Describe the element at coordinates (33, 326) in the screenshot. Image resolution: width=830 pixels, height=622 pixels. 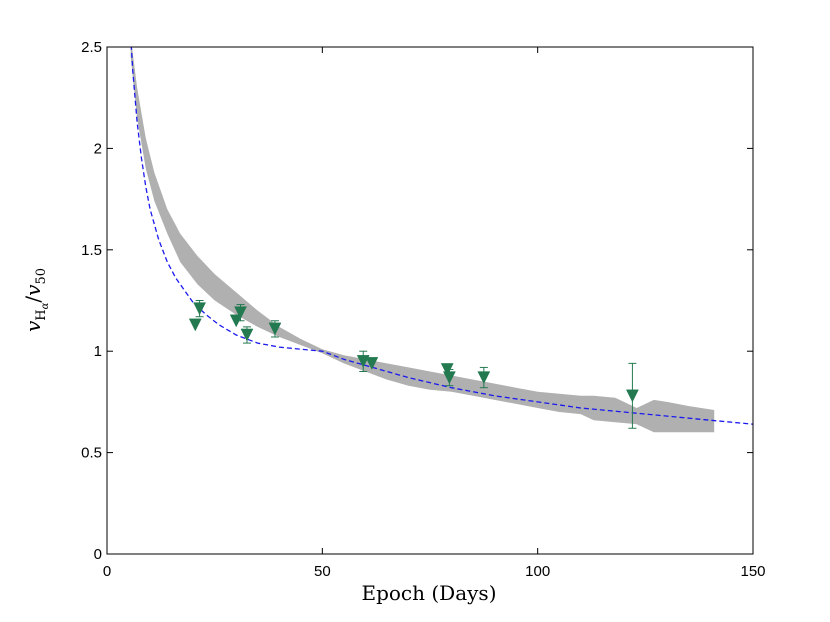
I see `y-label-v1: v` at that location.